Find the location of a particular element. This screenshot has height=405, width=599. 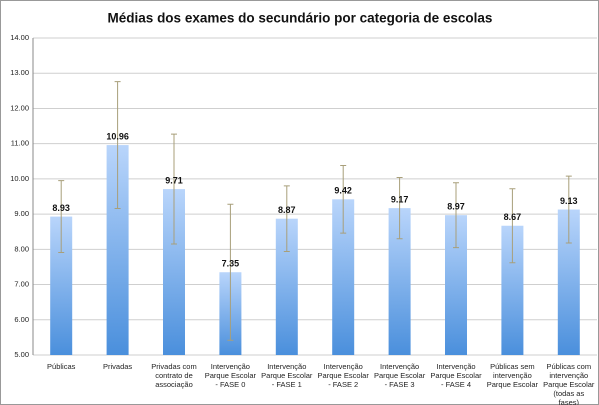

x-tick-label: Privadas is located at coordinates (117, 366).